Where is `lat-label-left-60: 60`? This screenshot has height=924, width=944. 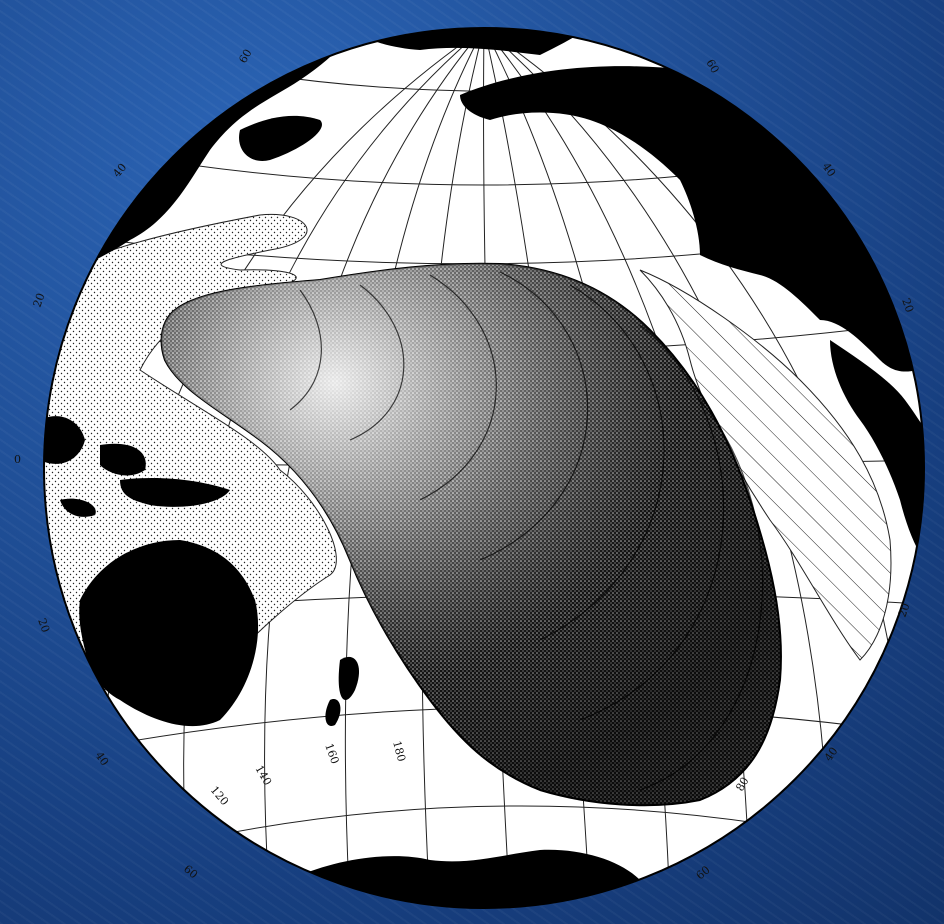
lat-label-left-60: 60 is located at coordinates (245, 56).